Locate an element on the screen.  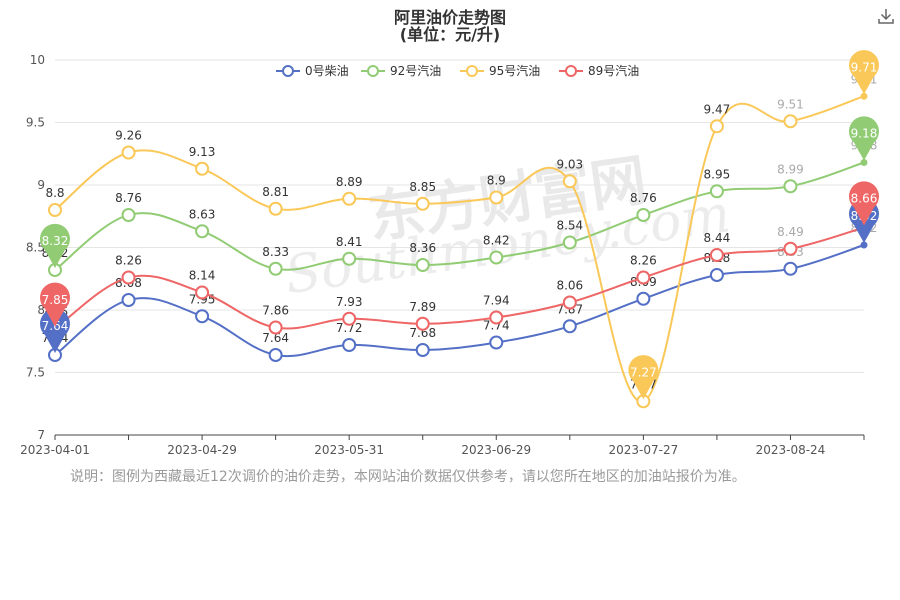
data-label: 7.72 is located at coordinates (349, 328).